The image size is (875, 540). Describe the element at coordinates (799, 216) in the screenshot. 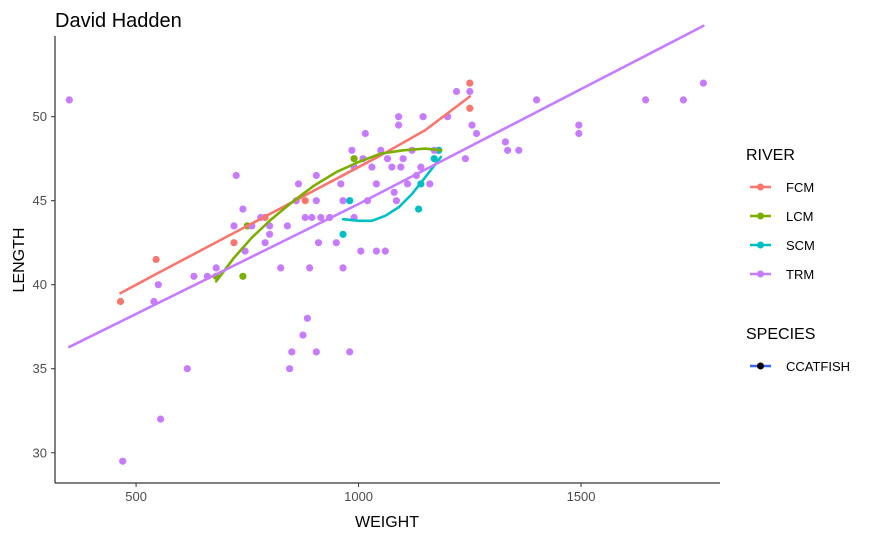

I see `legend-label-lcm: LCM` at that location.